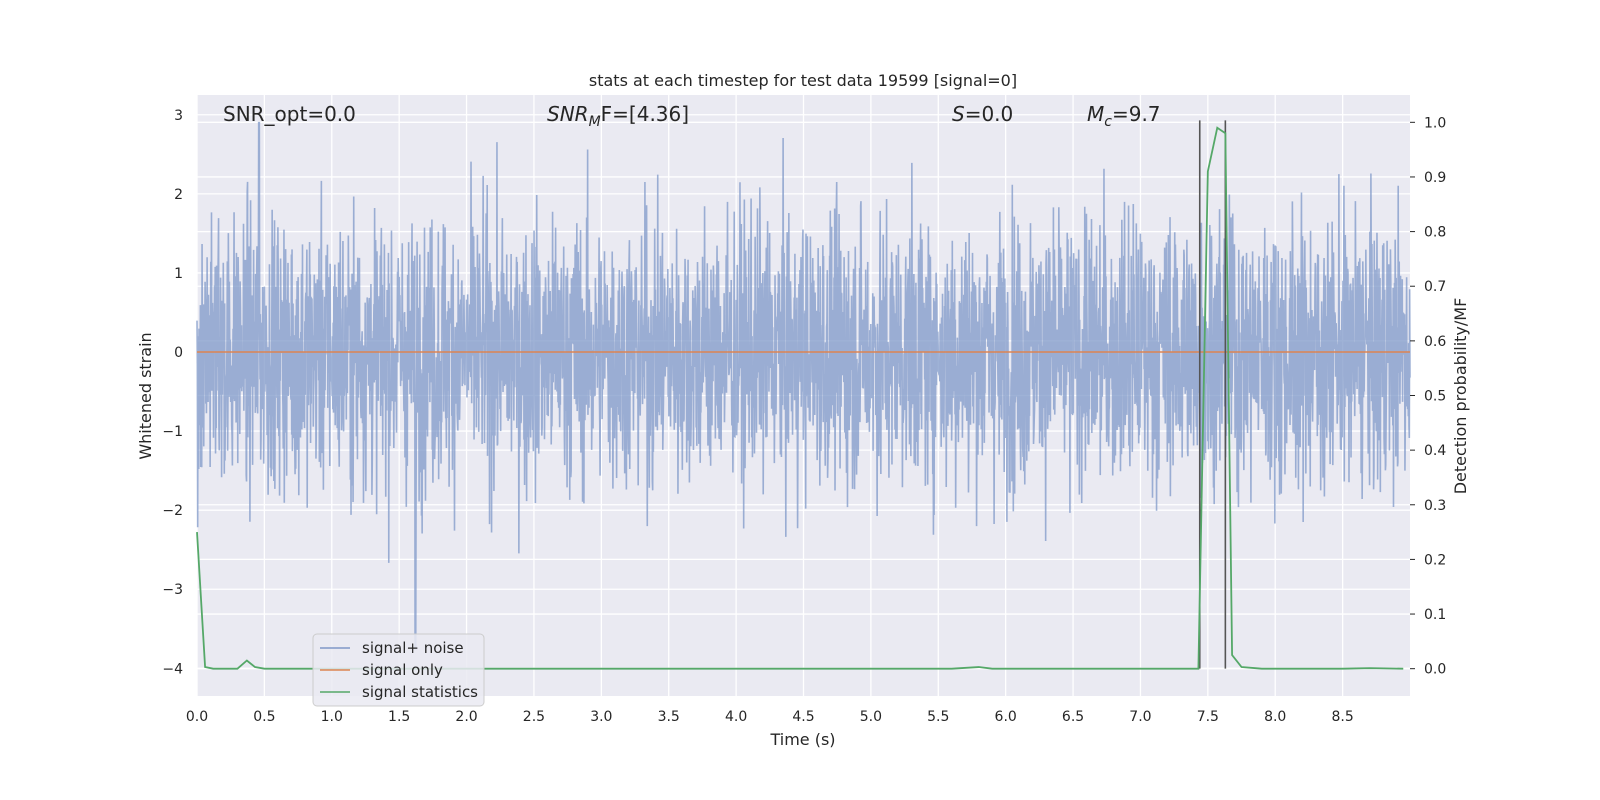 The height and width of the screenshot is (800, 1600). What do you see at coordinates (197, 717) in the screenshot?
I see `x-tick-label: 0.0` at bounding box center [197, 717].